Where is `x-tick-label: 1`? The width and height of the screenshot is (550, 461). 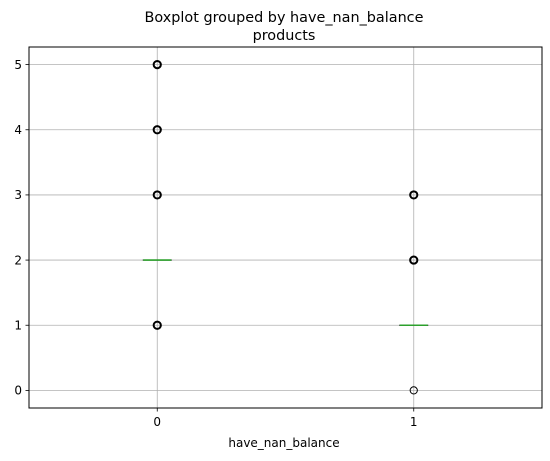
x-tick-label: 1 is located at coordinates (414, 422).